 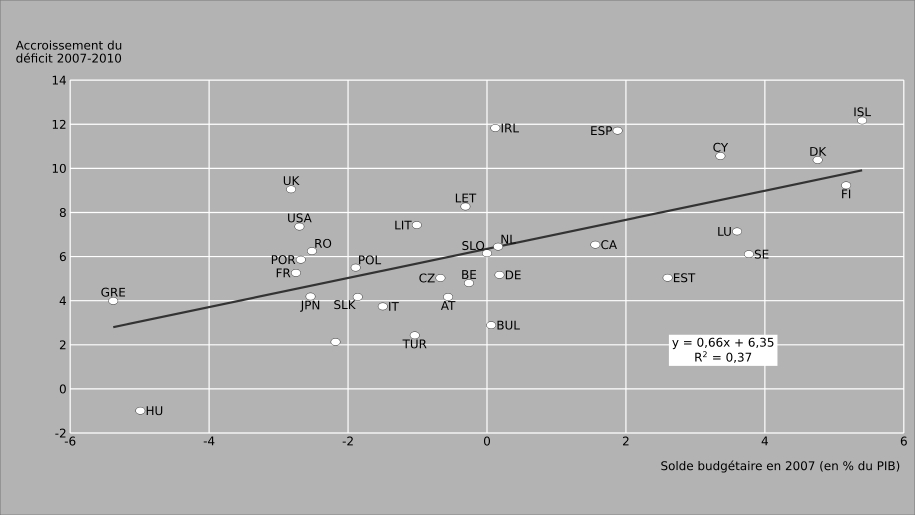 What do you see at coordinates (310, 306) in the screenshot?
I see `annotation: JPN` at bounding box center [310, 306].